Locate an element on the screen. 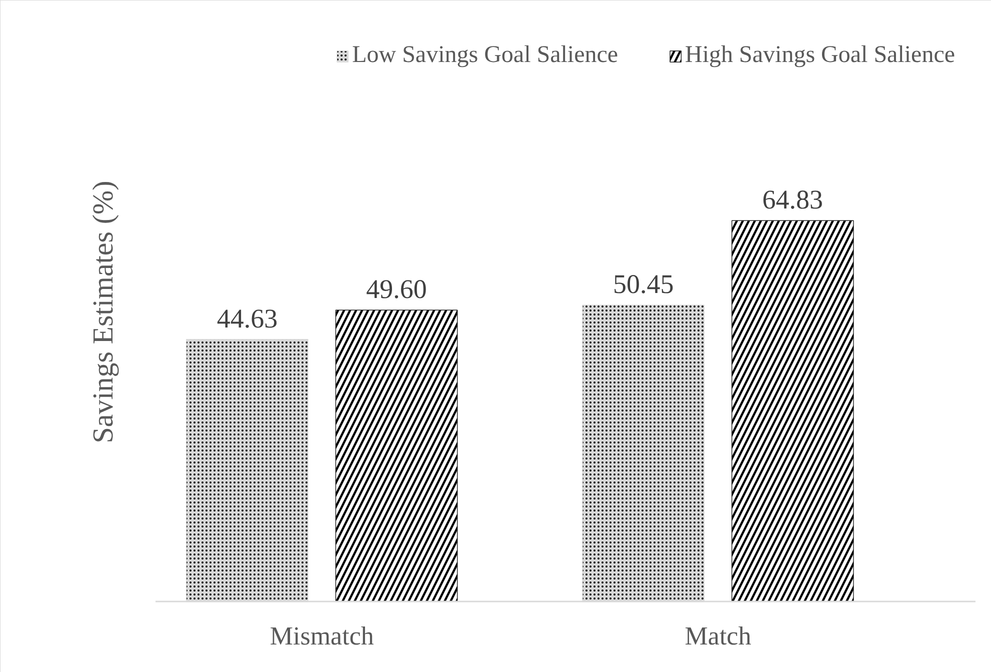  x-tick-label: Mismatch is located at coordinates (322, 636).